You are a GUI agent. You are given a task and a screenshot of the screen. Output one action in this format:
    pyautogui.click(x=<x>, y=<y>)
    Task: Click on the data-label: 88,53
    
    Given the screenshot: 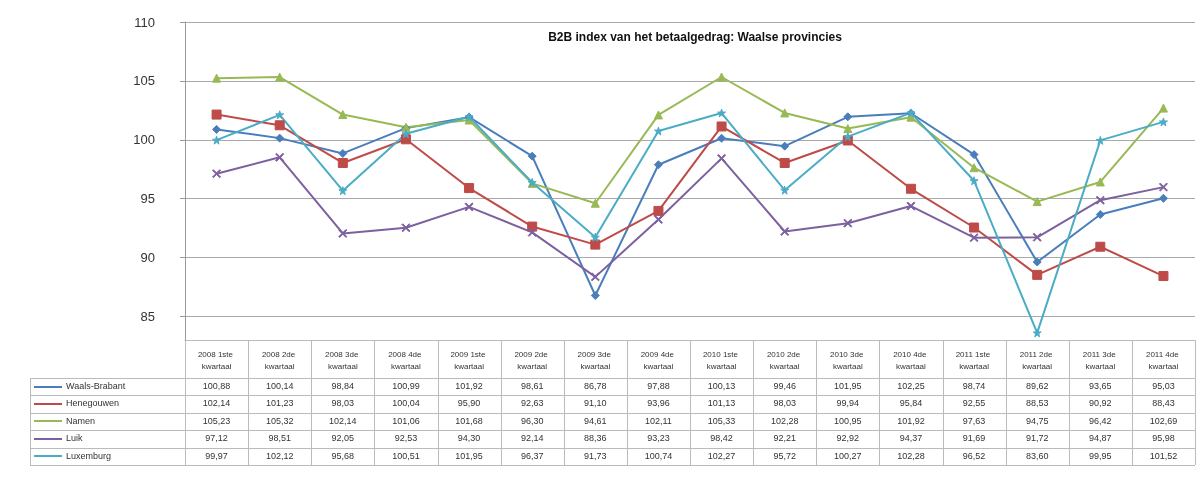 What is the action you would take?
    pyautogui.click(x=1037, y=404)
    